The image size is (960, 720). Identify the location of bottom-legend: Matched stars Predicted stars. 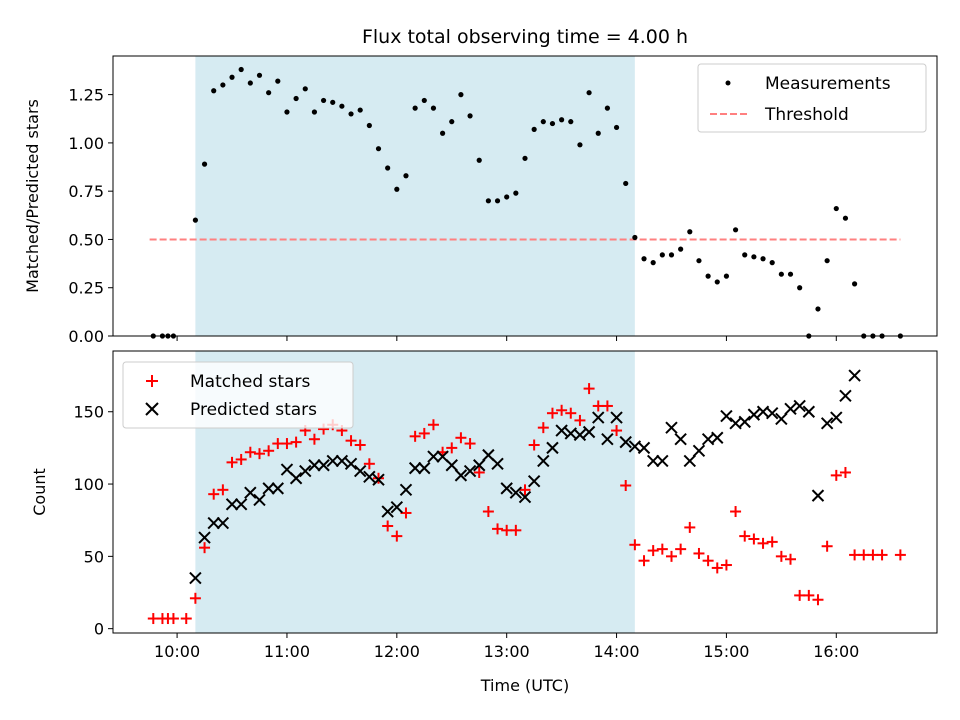
(238, 395).